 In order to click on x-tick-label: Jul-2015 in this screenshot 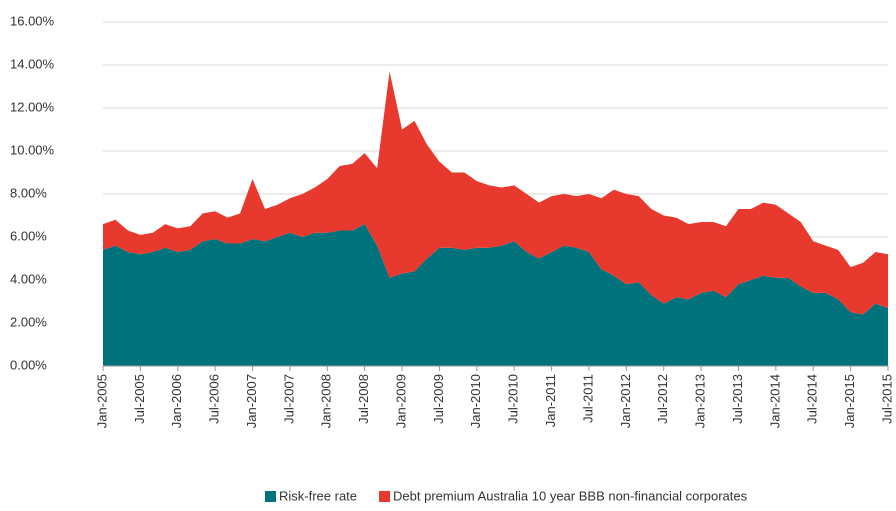, I will do `click(886, 399)`.